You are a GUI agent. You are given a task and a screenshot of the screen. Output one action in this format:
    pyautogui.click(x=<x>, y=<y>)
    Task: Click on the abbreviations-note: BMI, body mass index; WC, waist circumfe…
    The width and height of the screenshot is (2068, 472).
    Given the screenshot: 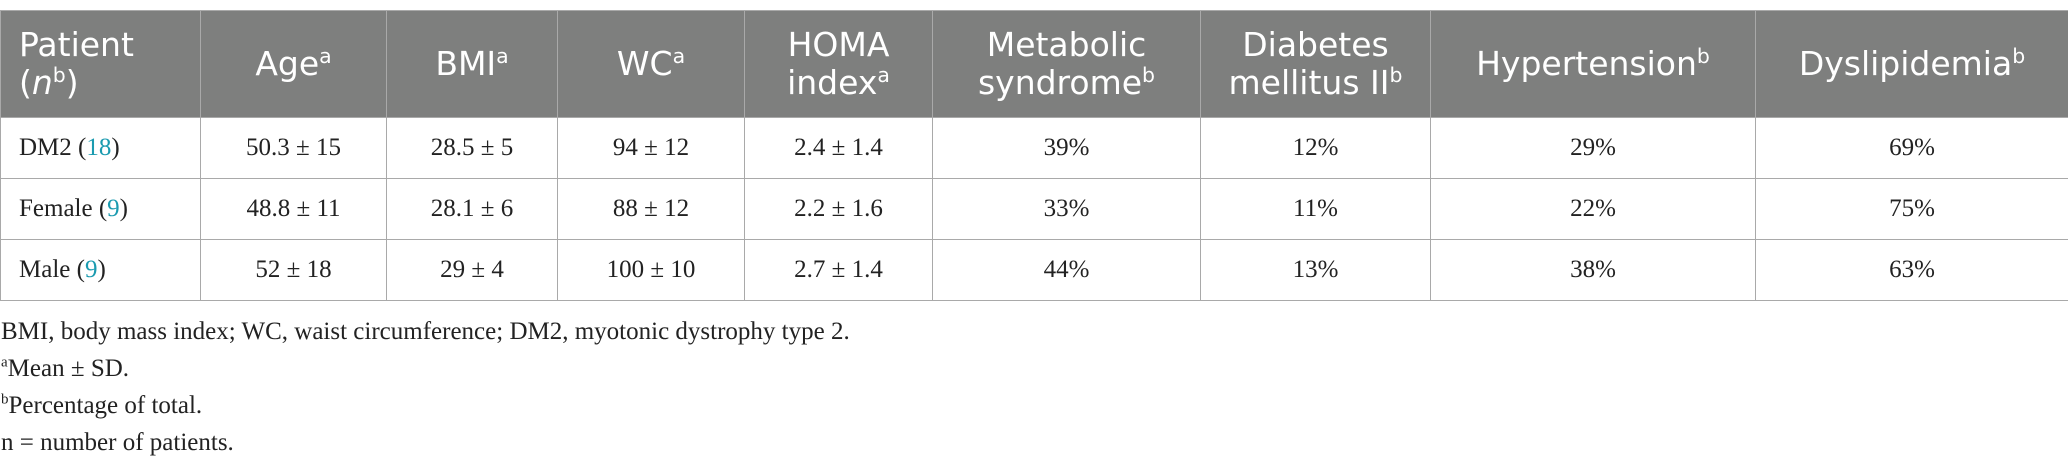 What is the action you would take?
    pyautogui.click(x=425, y=331)
    